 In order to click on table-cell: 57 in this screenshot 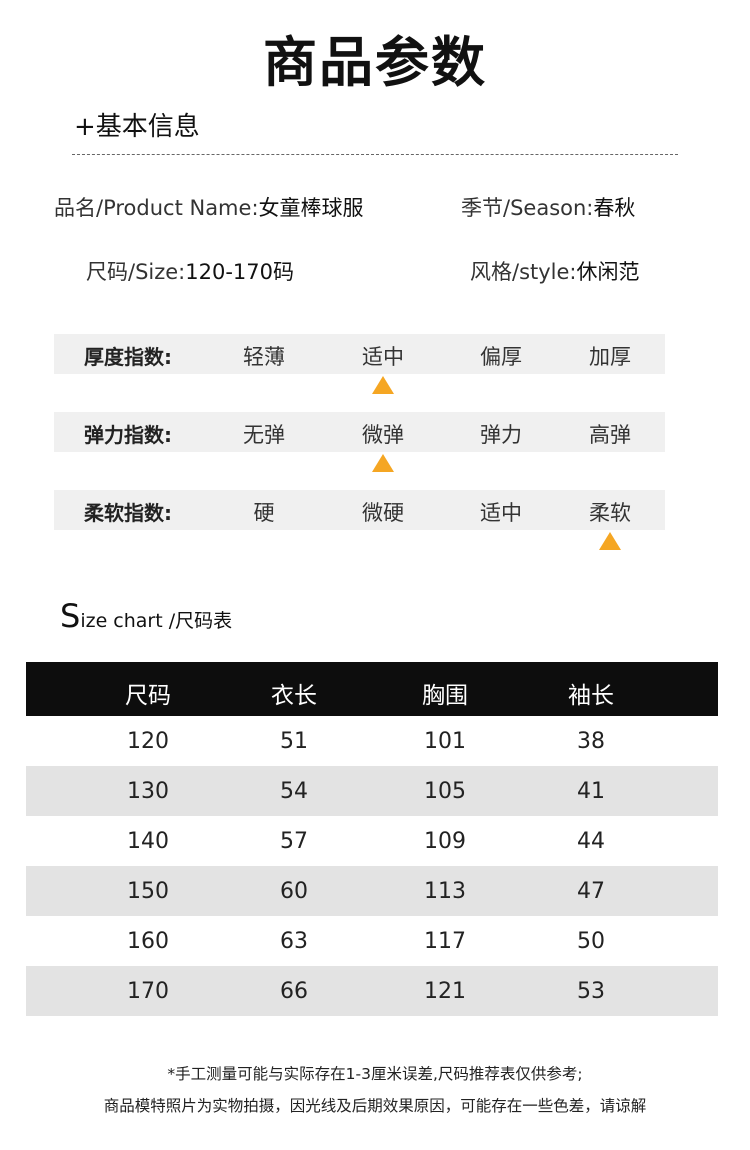, I will do `click(294, 841)`.